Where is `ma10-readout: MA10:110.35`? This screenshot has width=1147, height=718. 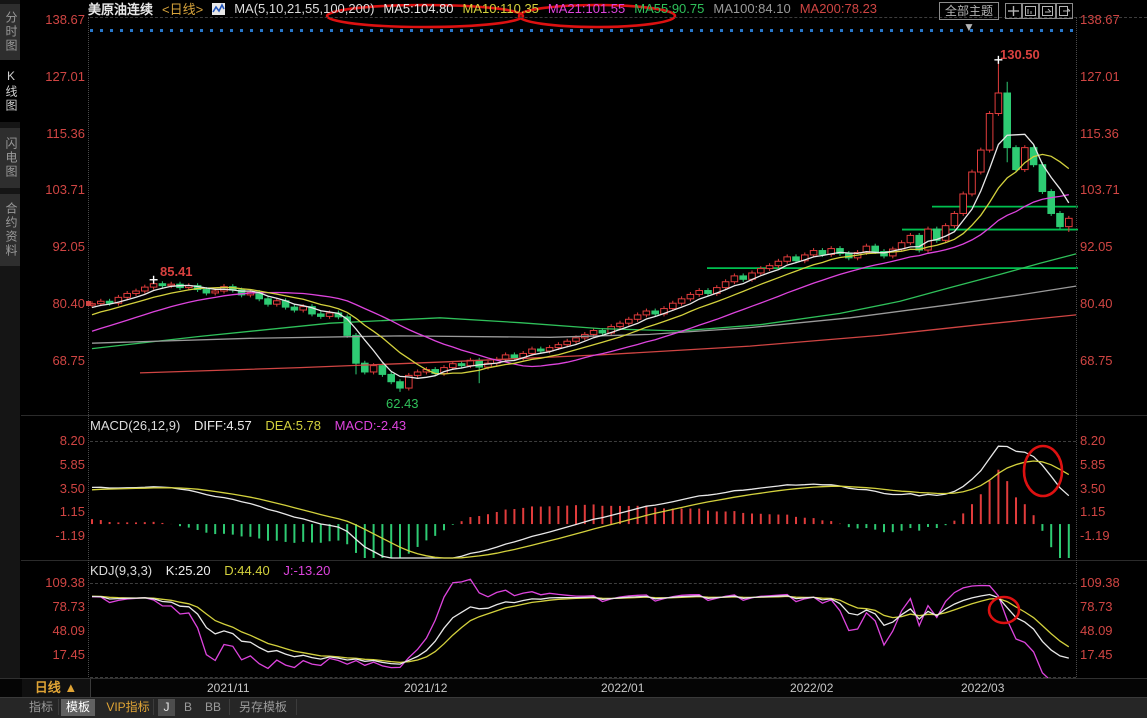 ma10-readout: MA10:110.35 is located at coordinates (500, 8).